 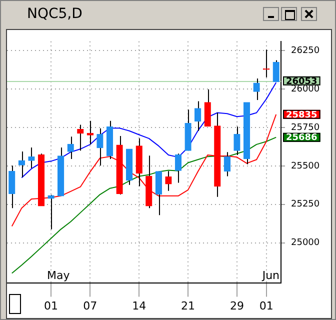 I want to click on x-tick-label: 21, so click(x=188, y=305).